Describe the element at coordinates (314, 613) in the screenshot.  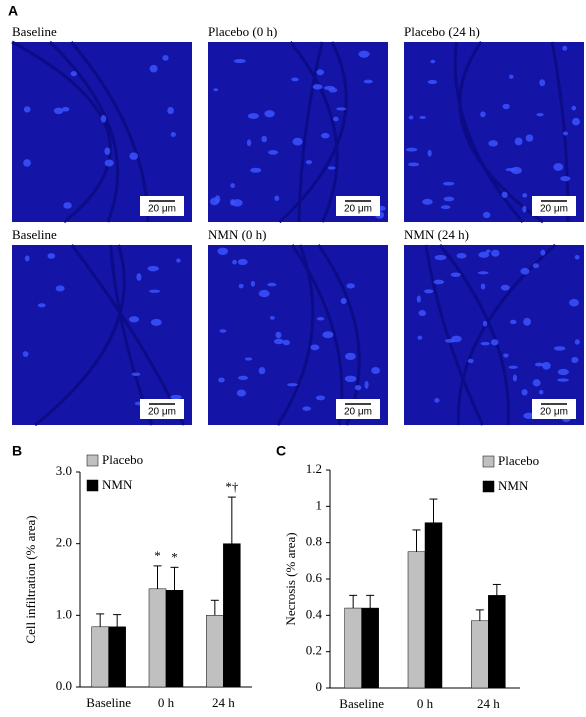
I see `y-tick-label: 0.4` at that location.